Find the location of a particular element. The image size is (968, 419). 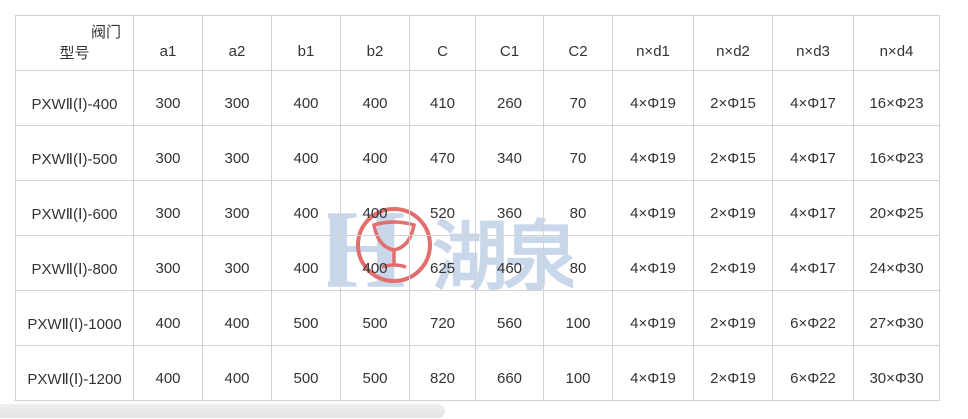

cell-model: PXWⅡ(Ⅰ)-800 is located at coordinates (74, 263).